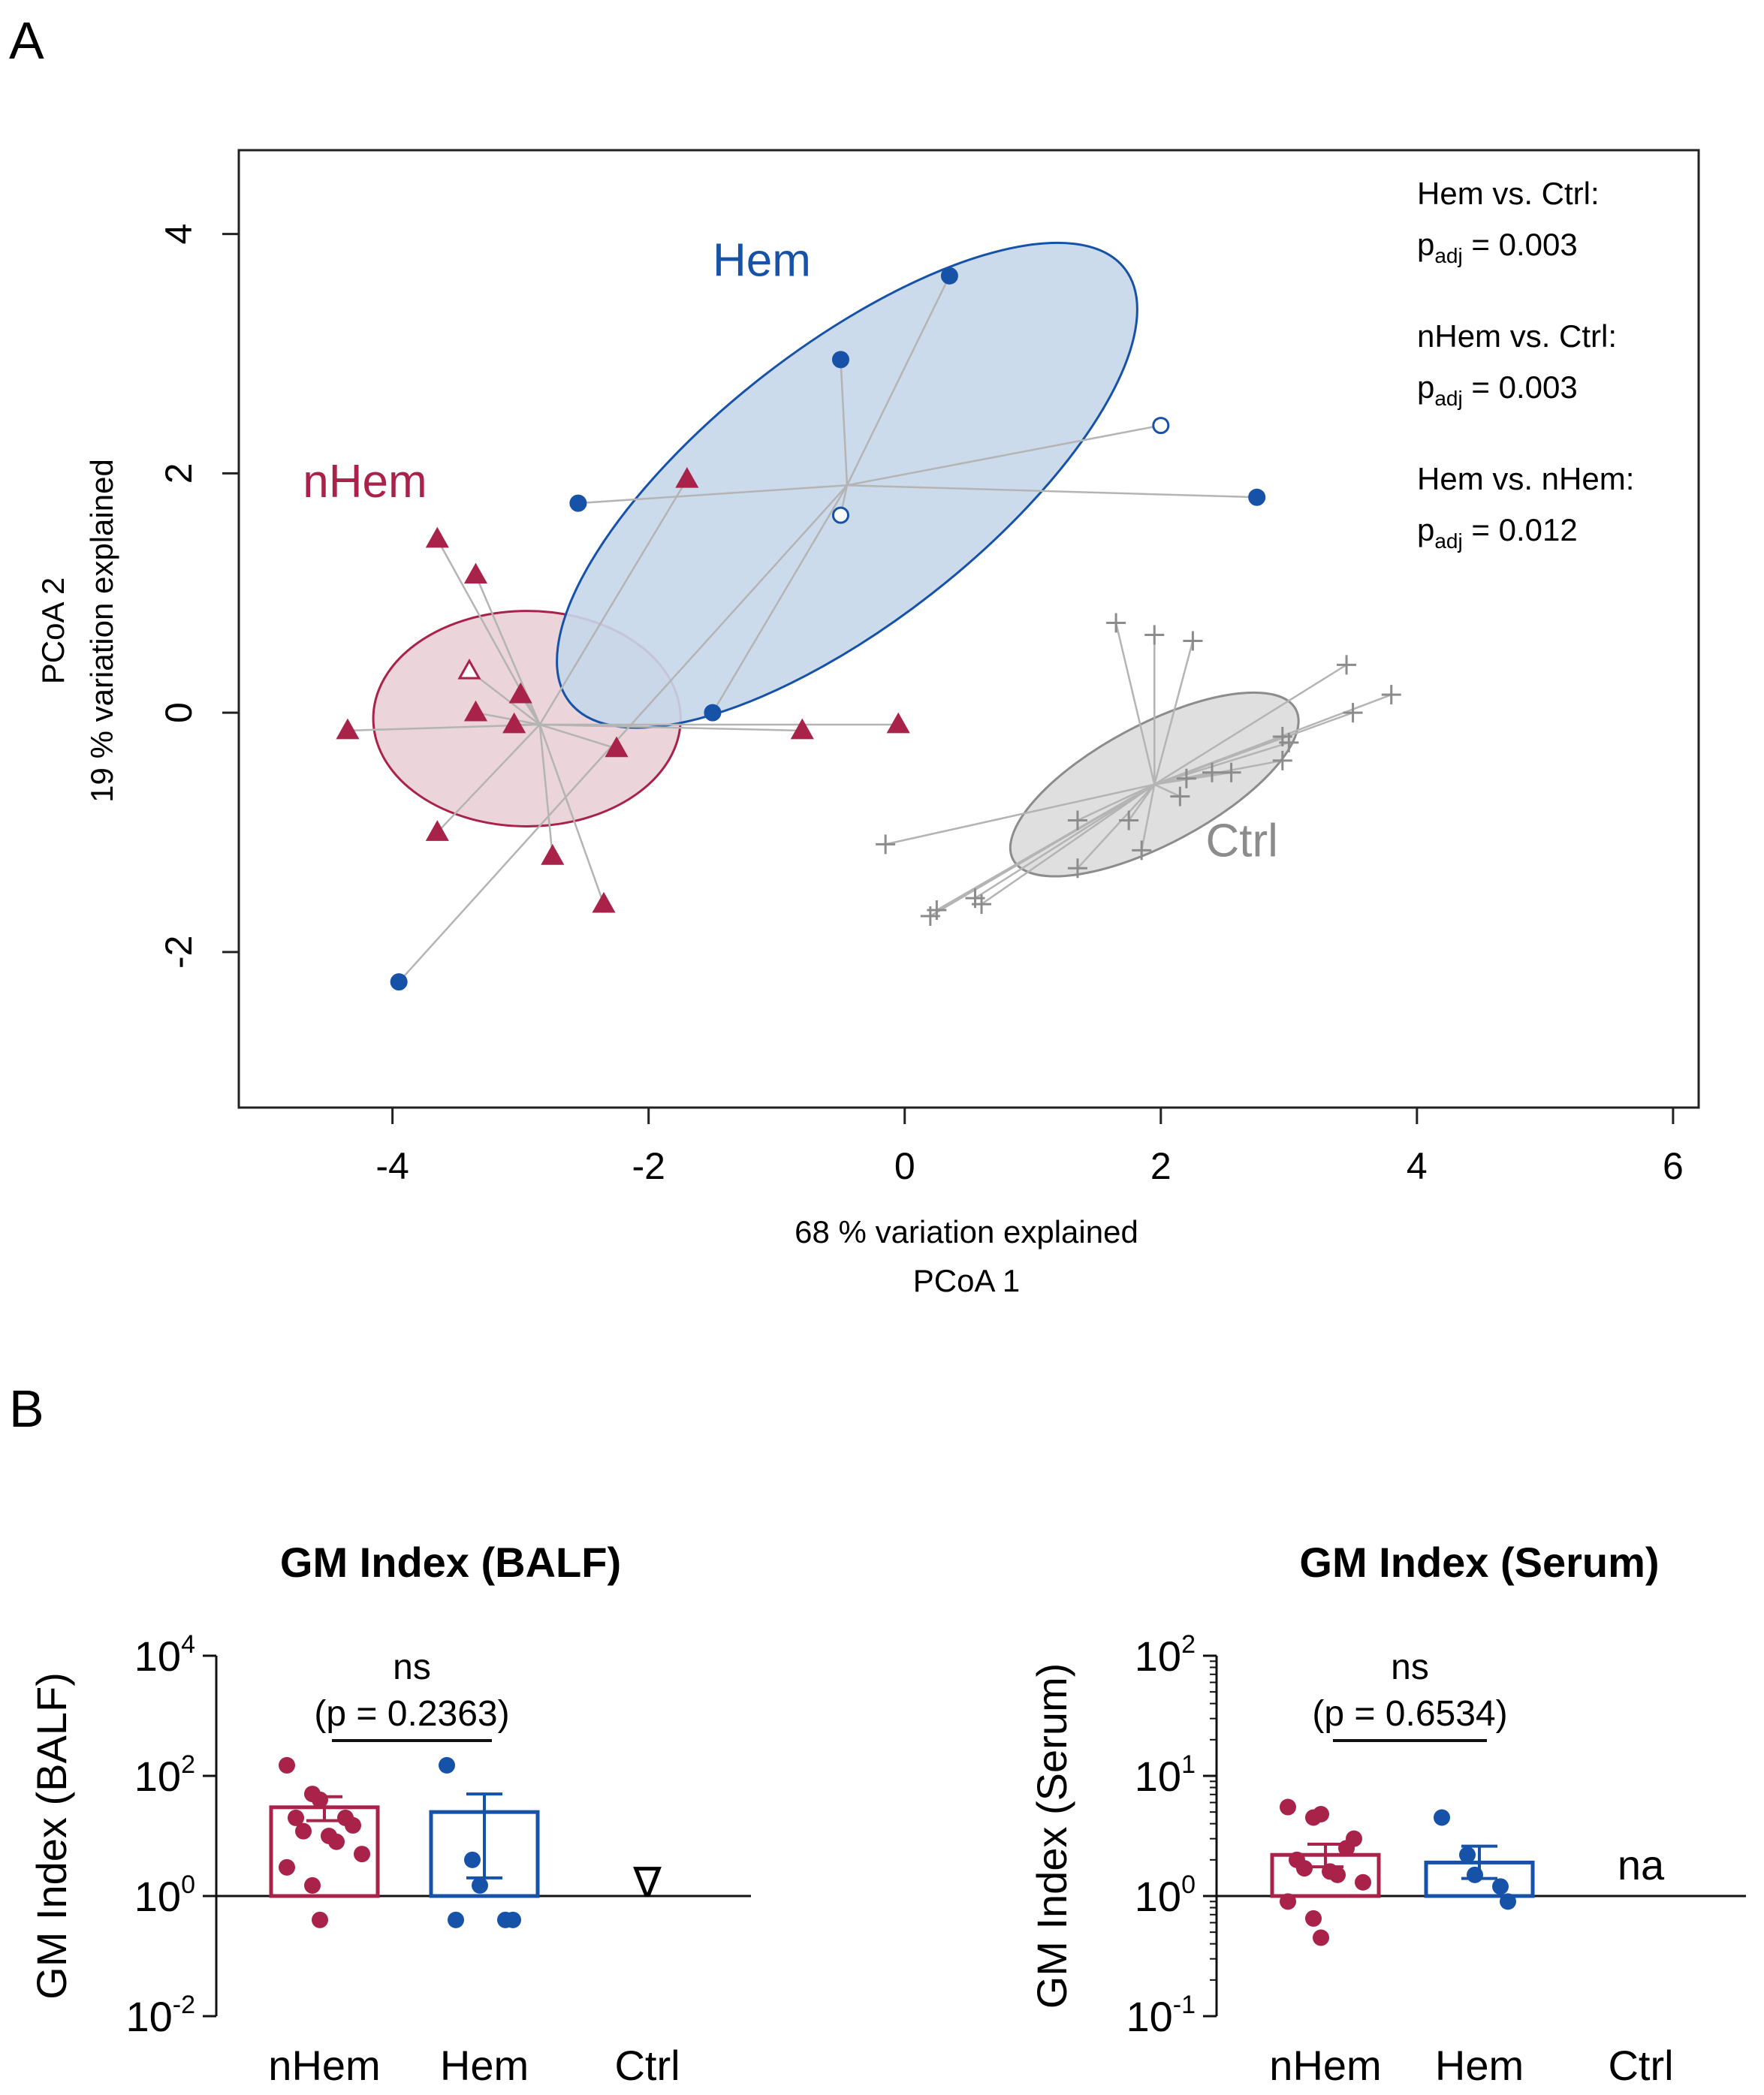 The width and height of the screenshot is (1764, 2095). I want to click on nhem-group-label: nHem, so click(365, 482).